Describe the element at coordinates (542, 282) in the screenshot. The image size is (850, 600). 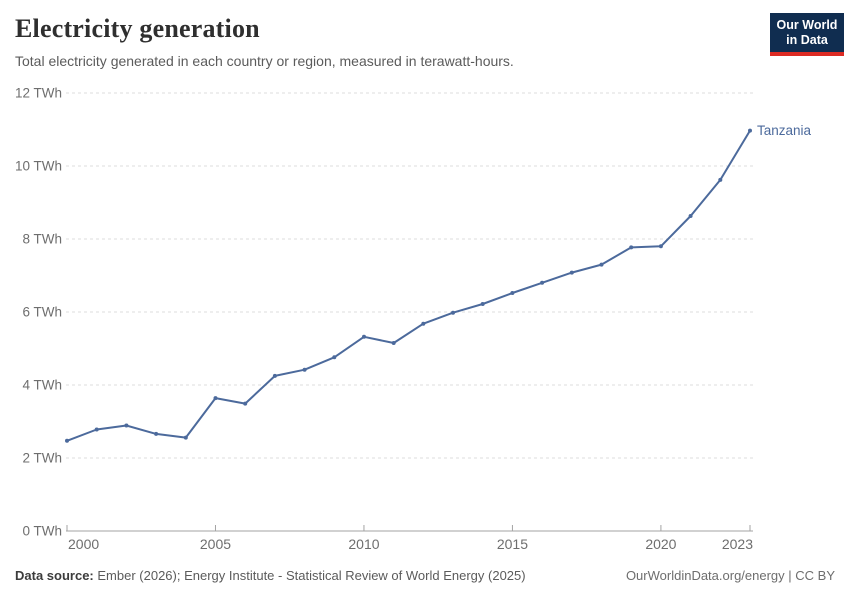
I see `data-point-2016` at that location.